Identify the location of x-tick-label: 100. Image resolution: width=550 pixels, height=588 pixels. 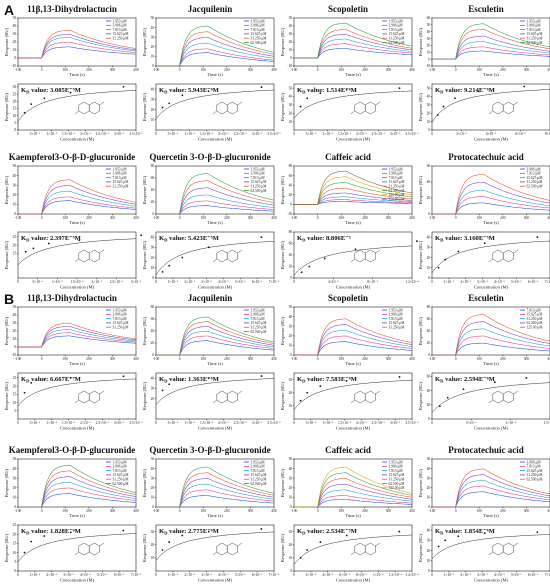
(342, 218).